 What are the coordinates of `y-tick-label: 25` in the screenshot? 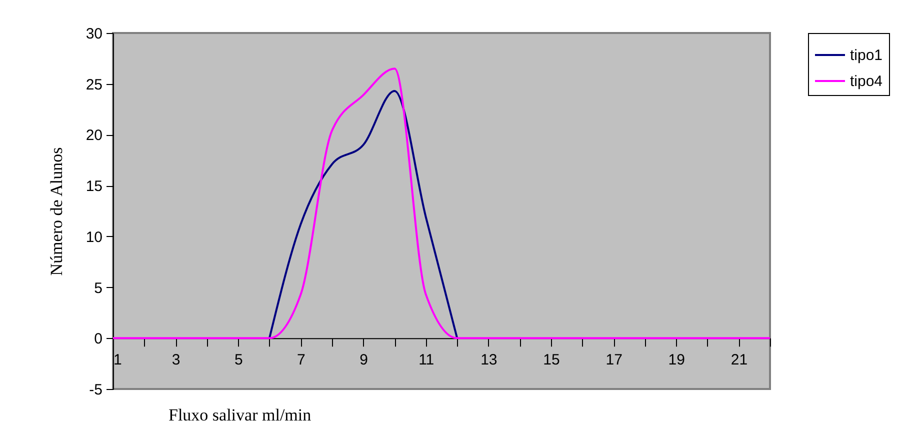 It's located at (94, 85).